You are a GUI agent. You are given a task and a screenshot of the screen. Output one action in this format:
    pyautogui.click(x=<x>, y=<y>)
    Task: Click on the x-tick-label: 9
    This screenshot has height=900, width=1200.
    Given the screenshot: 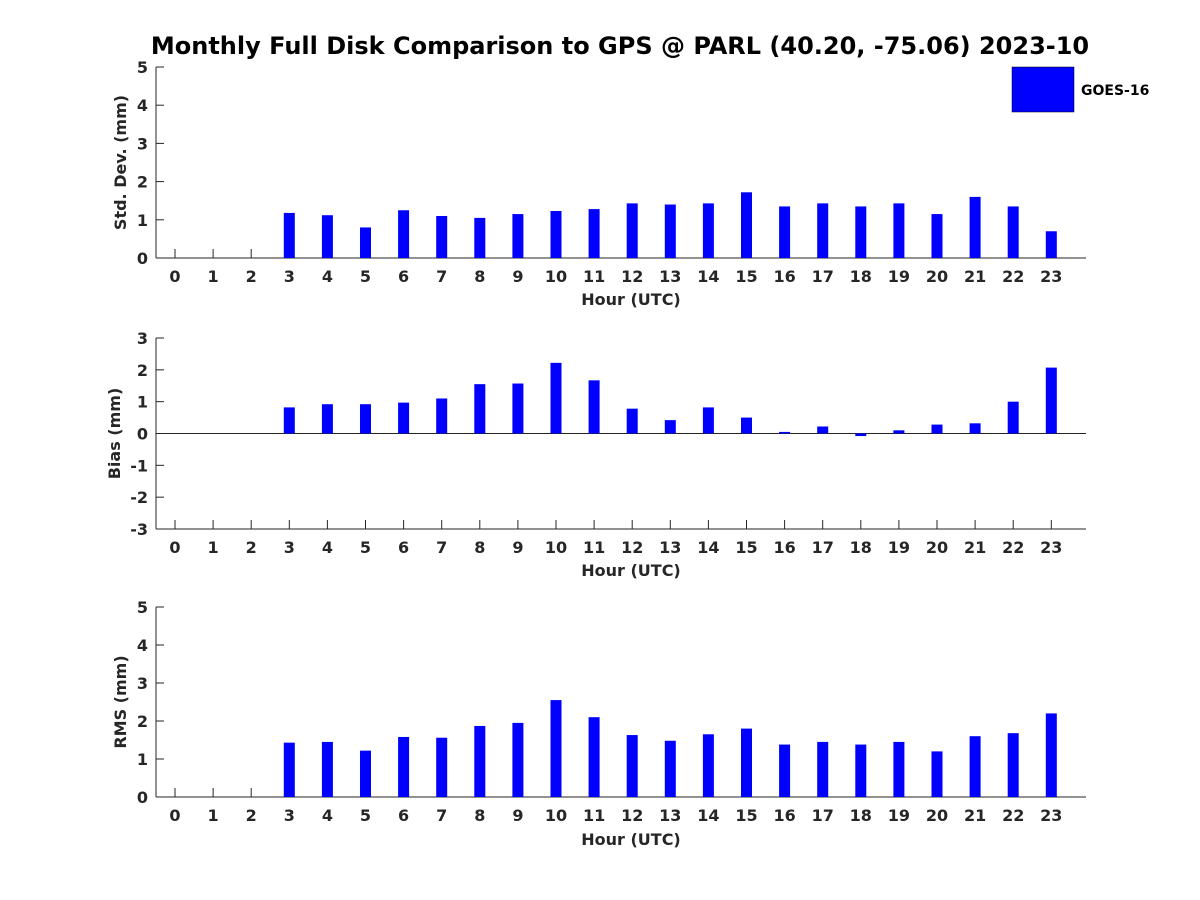 What is the action you would take?
    pyautogui.click(x=517, y=547)
    